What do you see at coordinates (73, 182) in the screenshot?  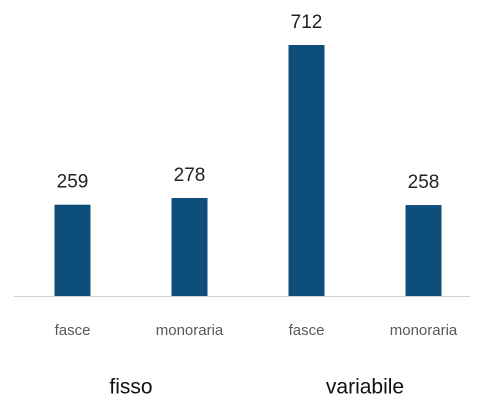 I see `data-label: 259` at bounding box center [73, 182].